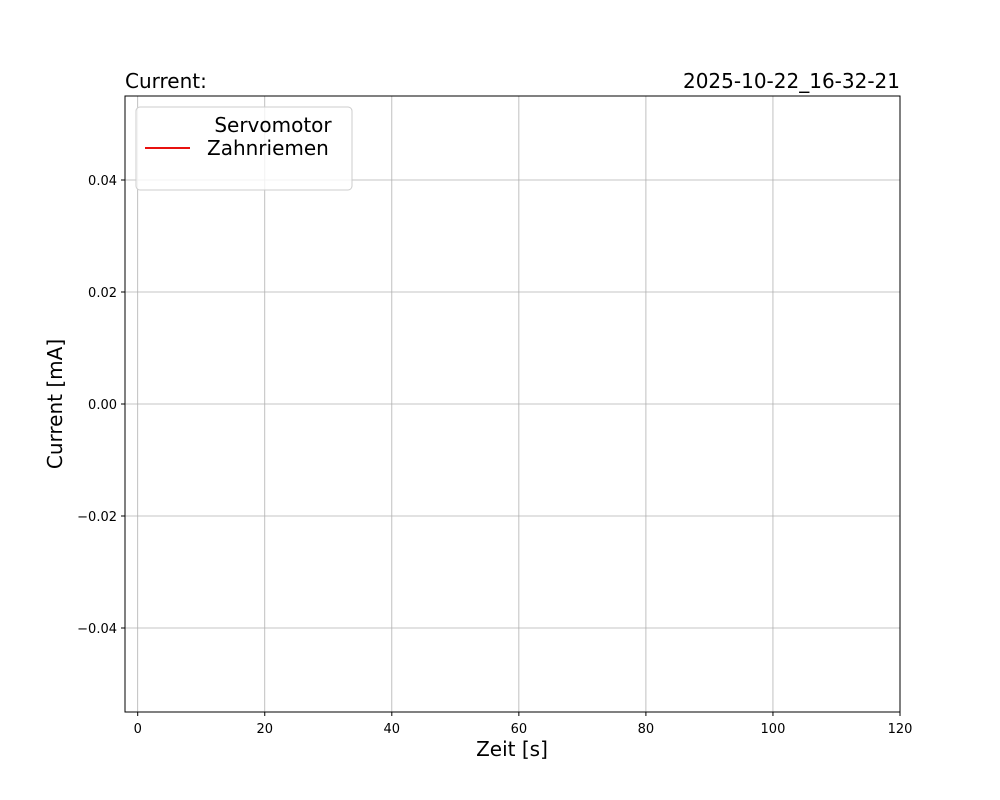  I want to click on x-tick-label: 20, so click(264, 729).